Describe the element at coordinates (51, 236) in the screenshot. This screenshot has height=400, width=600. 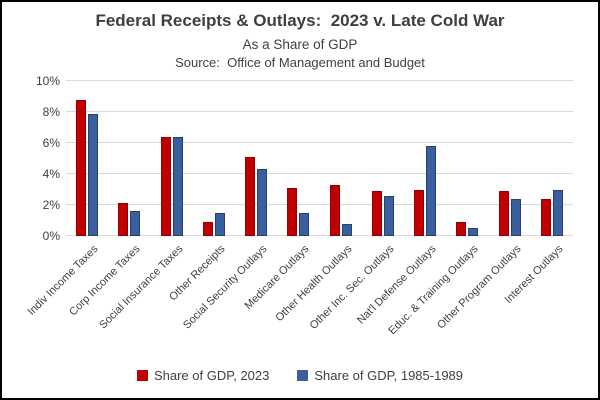
I see `y-tick-label: 0%` at that location.